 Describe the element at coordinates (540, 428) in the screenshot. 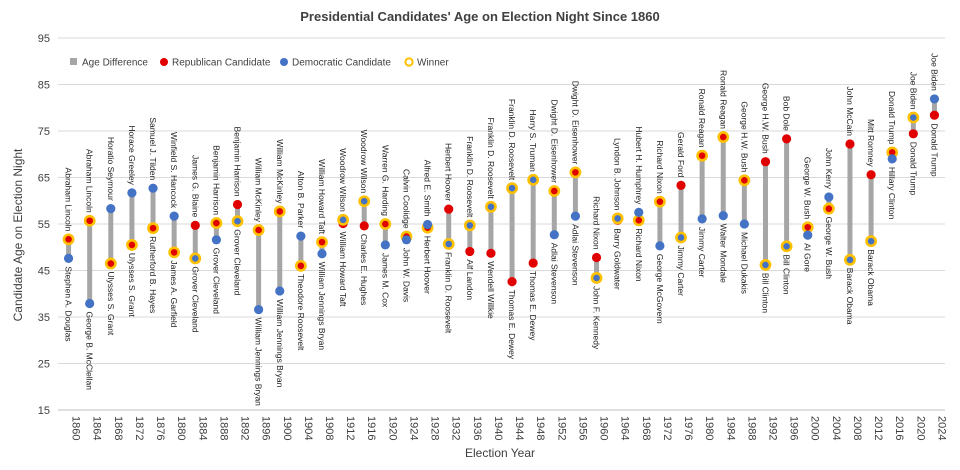

I see `x-tick-label: 1948` at that location.